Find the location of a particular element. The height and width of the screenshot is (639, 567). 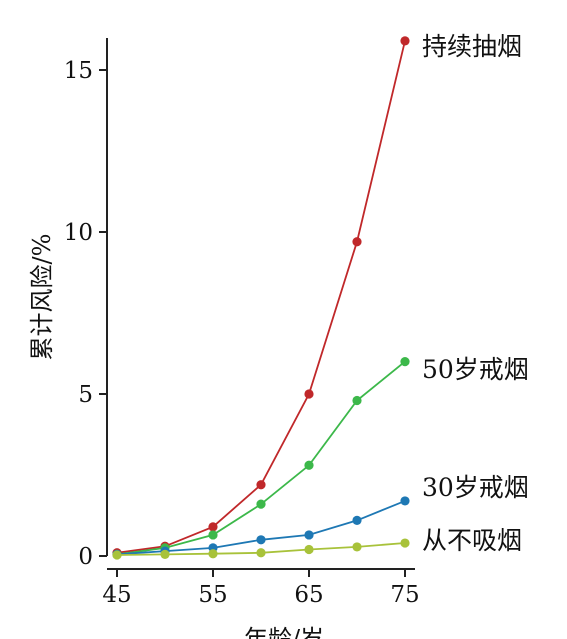

series-label: 持续抽烟 is located at coordinates (472, 46).